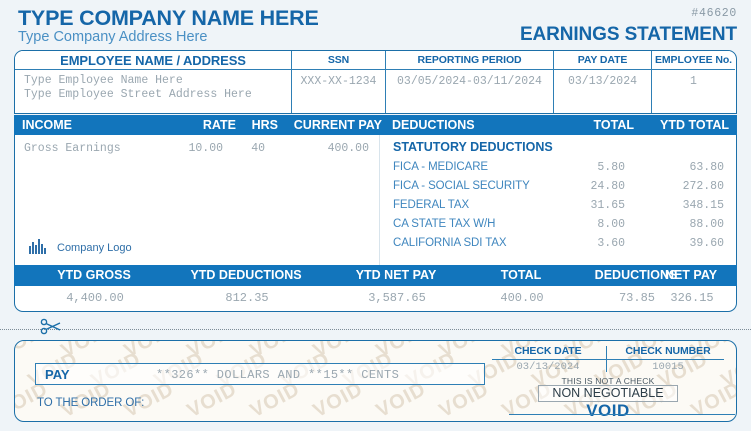 This screenshot has height=431, width=751. Describe the element at coordinates (668, 367) in the screenshot. I see `check-number-value: 10015` at that location.